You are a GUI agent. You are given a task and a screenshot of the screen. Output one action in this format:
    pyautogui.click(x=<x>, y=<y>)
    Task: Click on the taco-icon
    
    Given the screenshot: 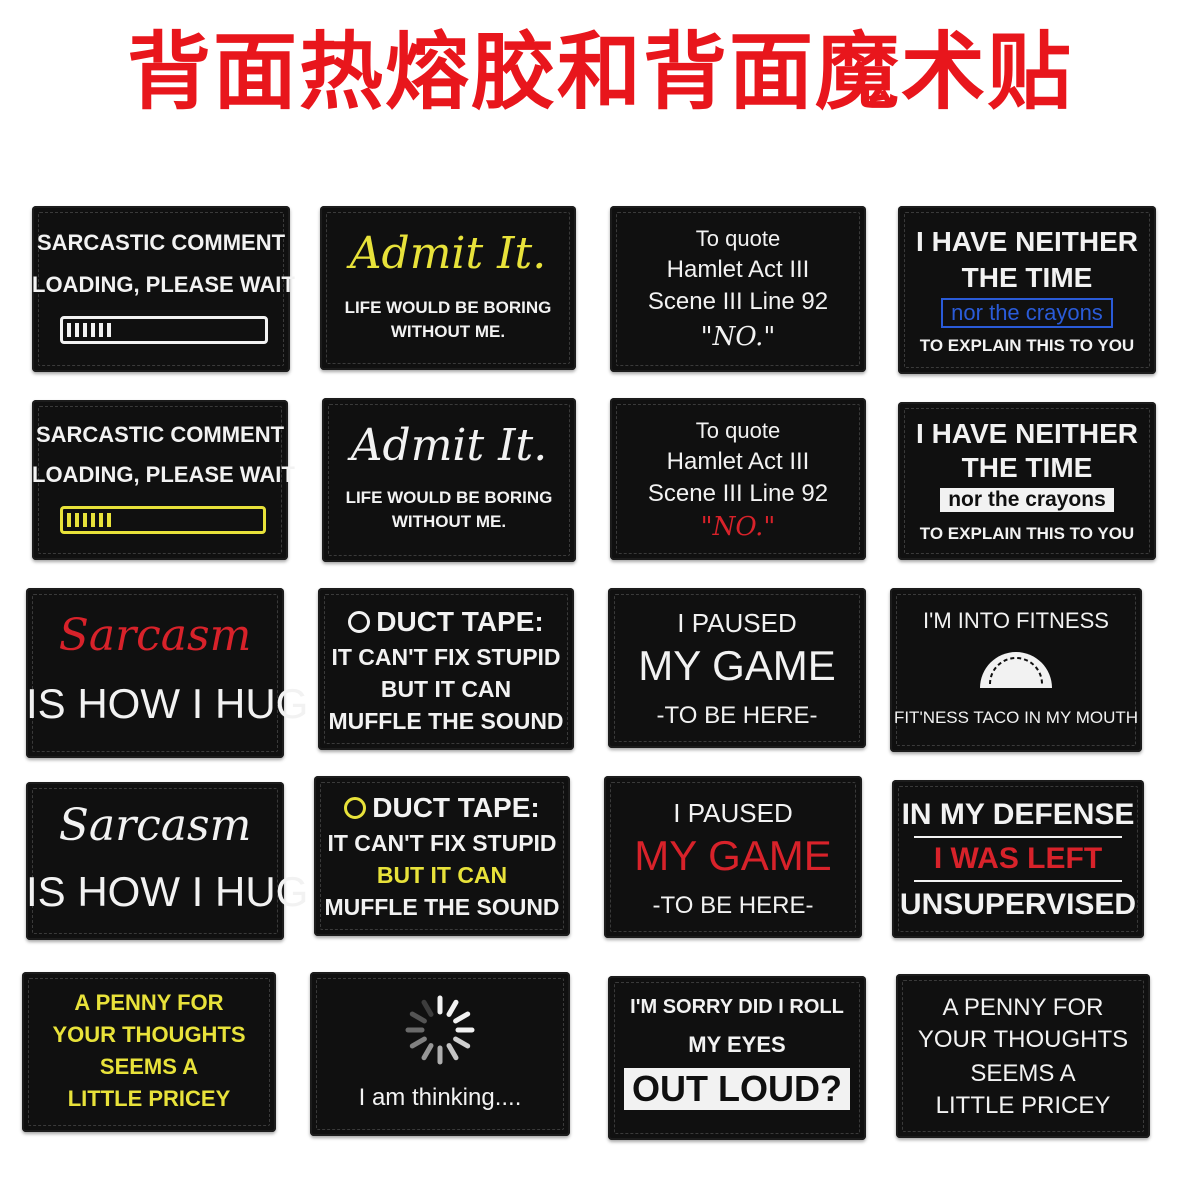 What is the action you would take?
    pyautogui.click(x=1016, y=668)
    